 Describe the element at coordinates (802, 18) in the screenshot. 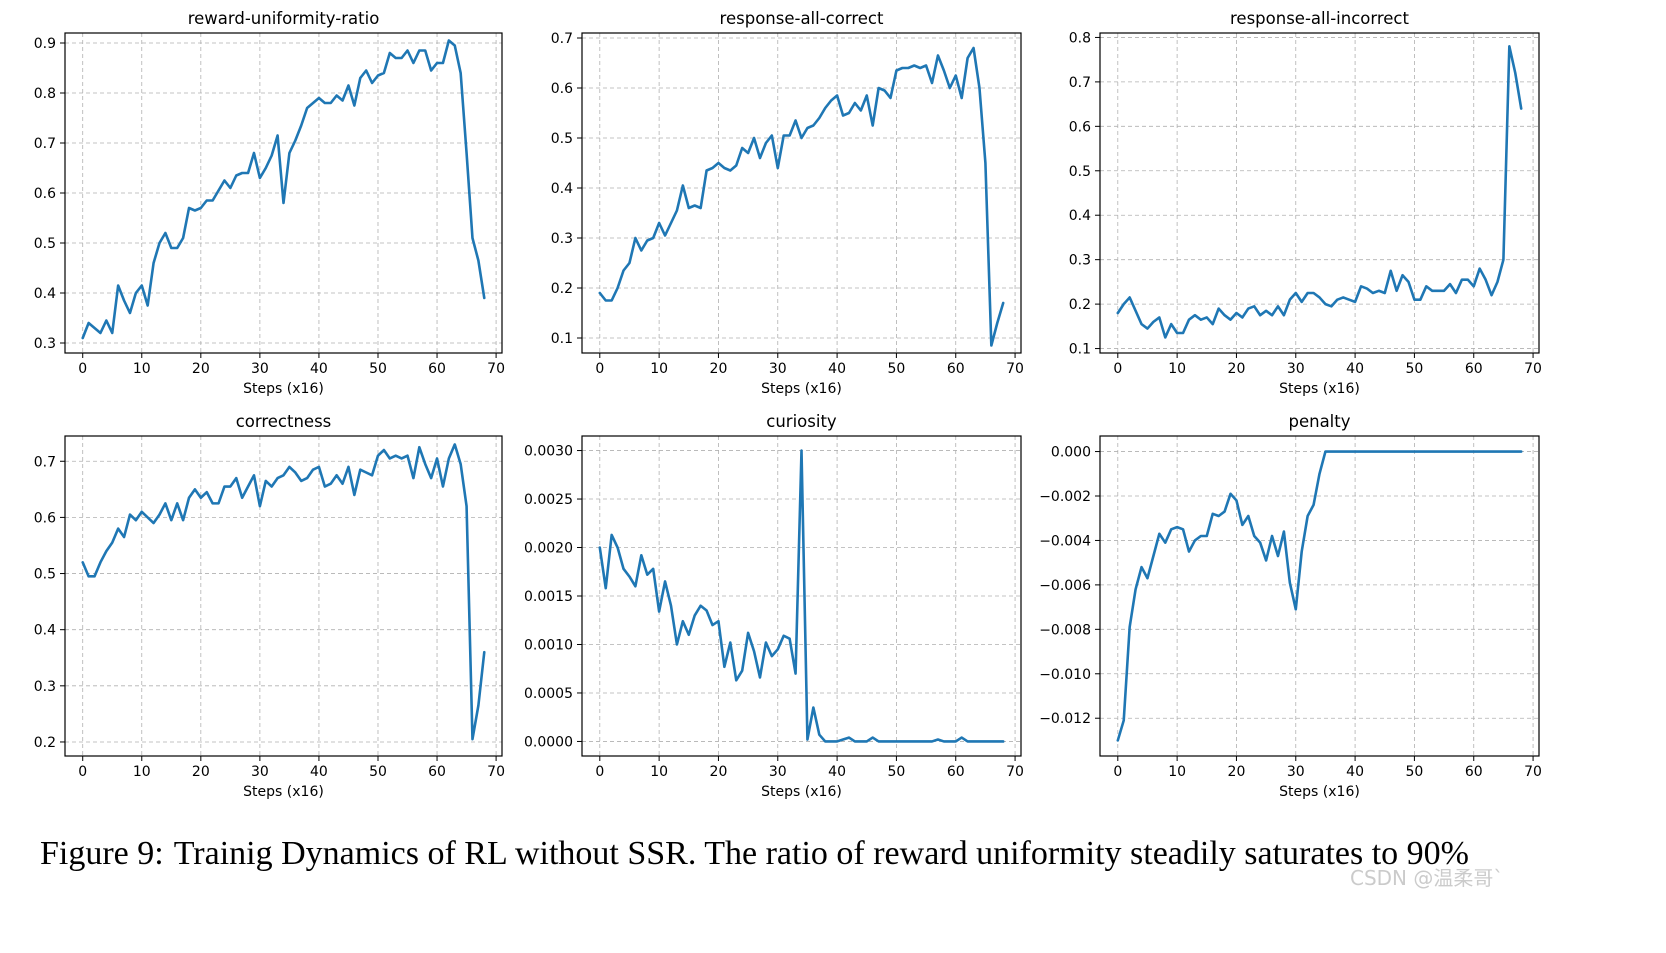

I see `subplot-title: response-all-correct` at that location.